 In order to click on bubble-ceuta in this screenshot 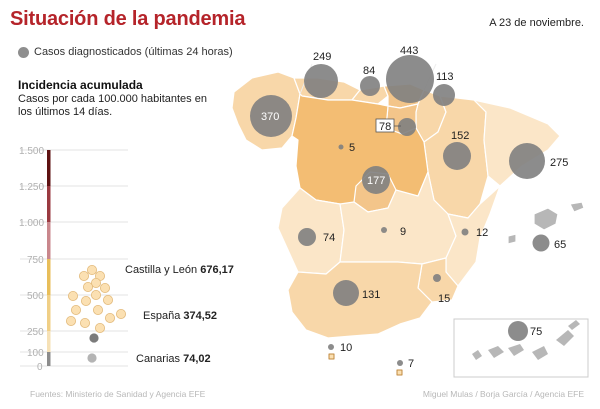, I will do `click(331, 347)`.